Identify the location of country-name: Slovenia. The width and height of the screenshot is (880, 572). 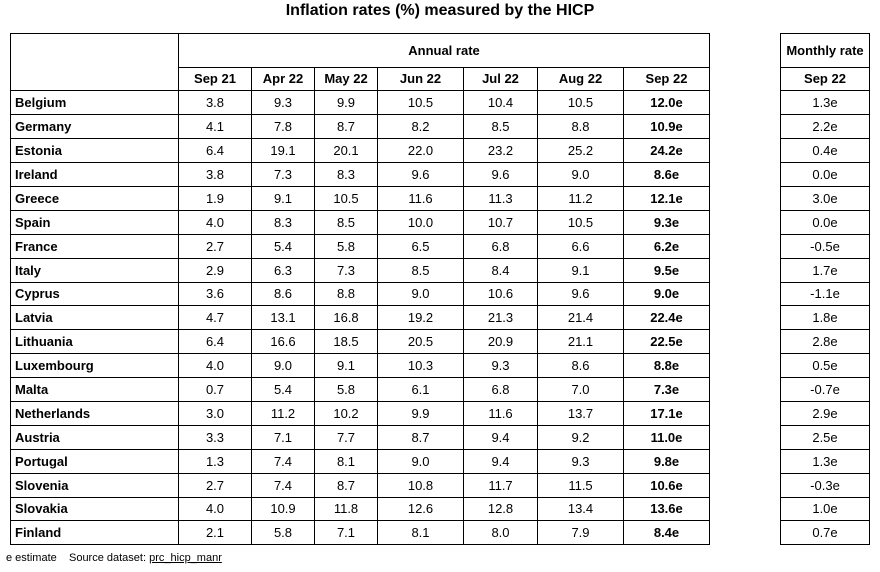
(94, 485).